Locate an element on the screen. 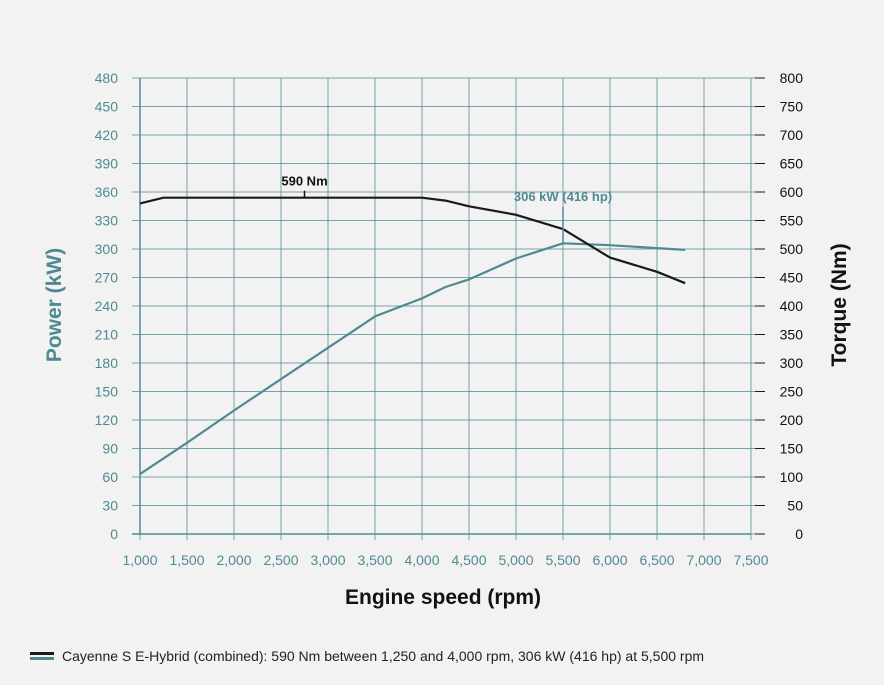 The height and width of the screenshot is (685, 884). y-tick-label: 240 is located at coordinates (107, 306).